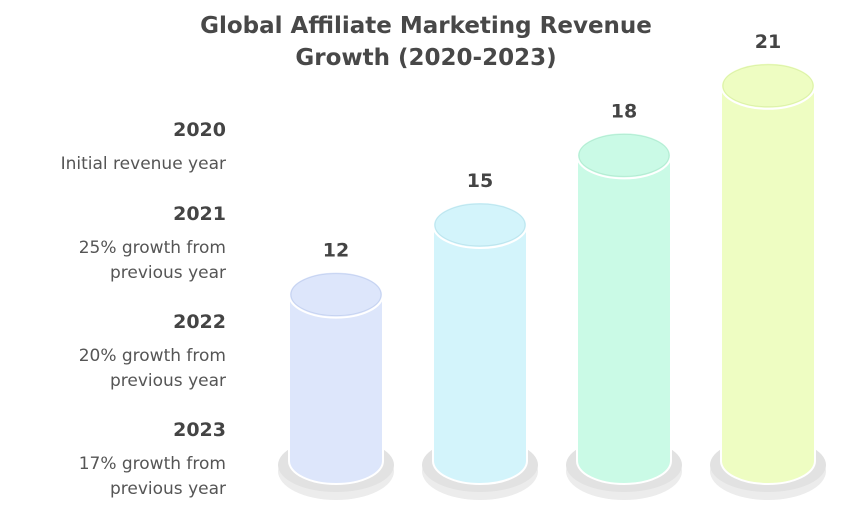 This screenshot has width=852, height=516. I want to click on bar-top-2020, so click(336, 294).